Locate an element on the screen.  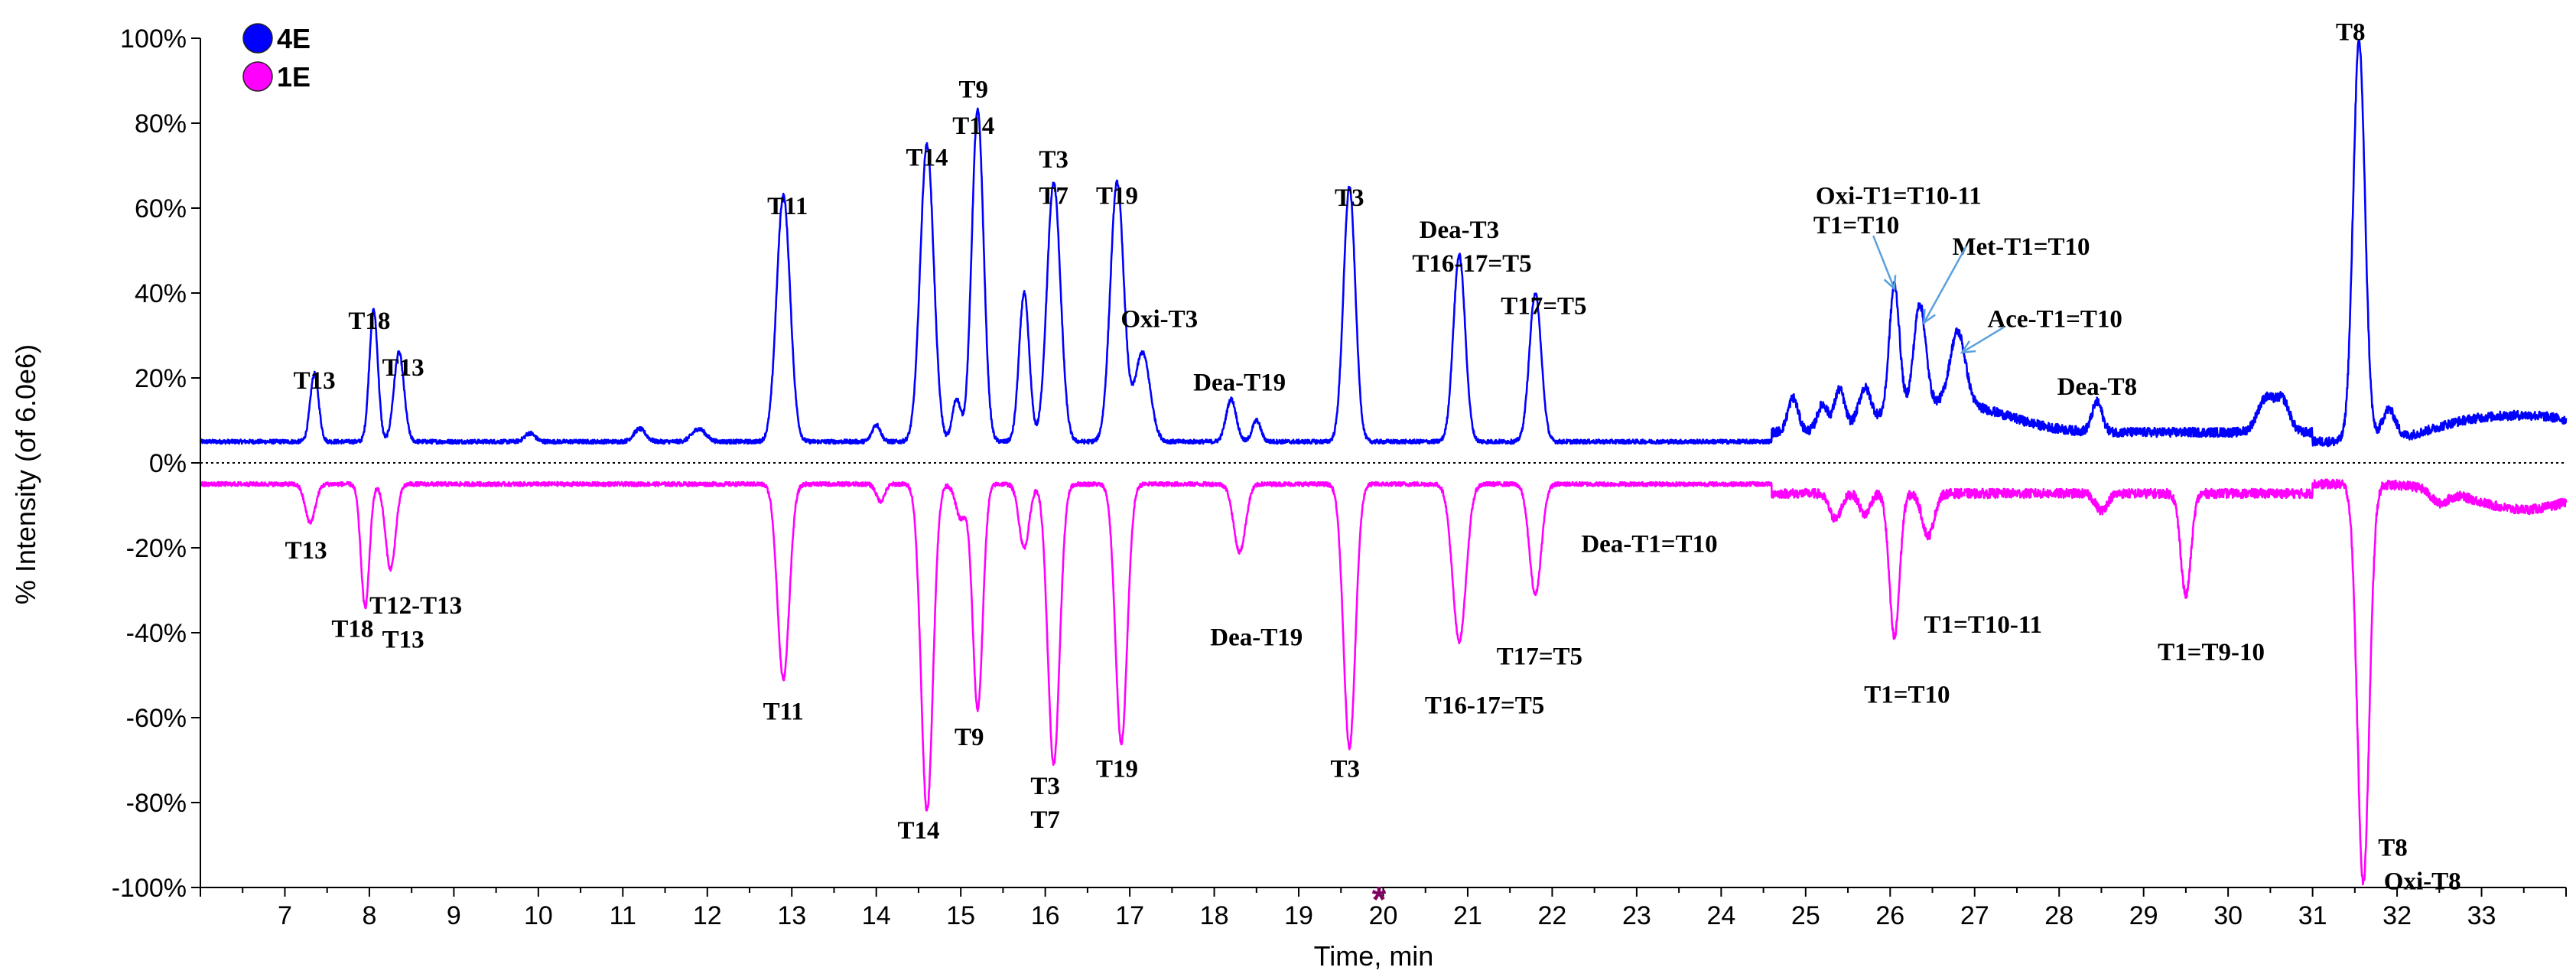
x-tick-label: 16 is located at coordinates (1045, 915).